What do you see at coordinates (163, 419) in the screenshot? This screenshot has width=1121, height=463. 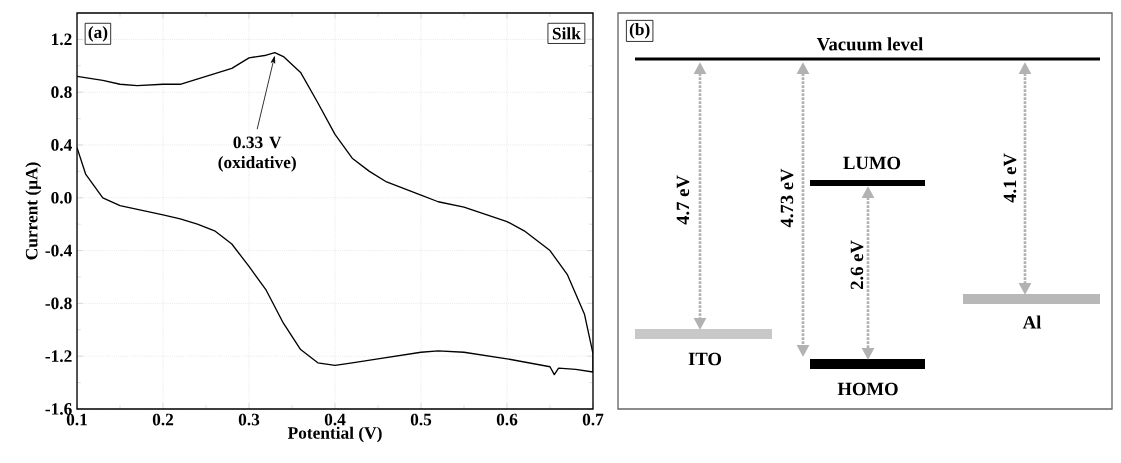 I see `x-tick-label: 0.2` at bounding box center [163, 419].